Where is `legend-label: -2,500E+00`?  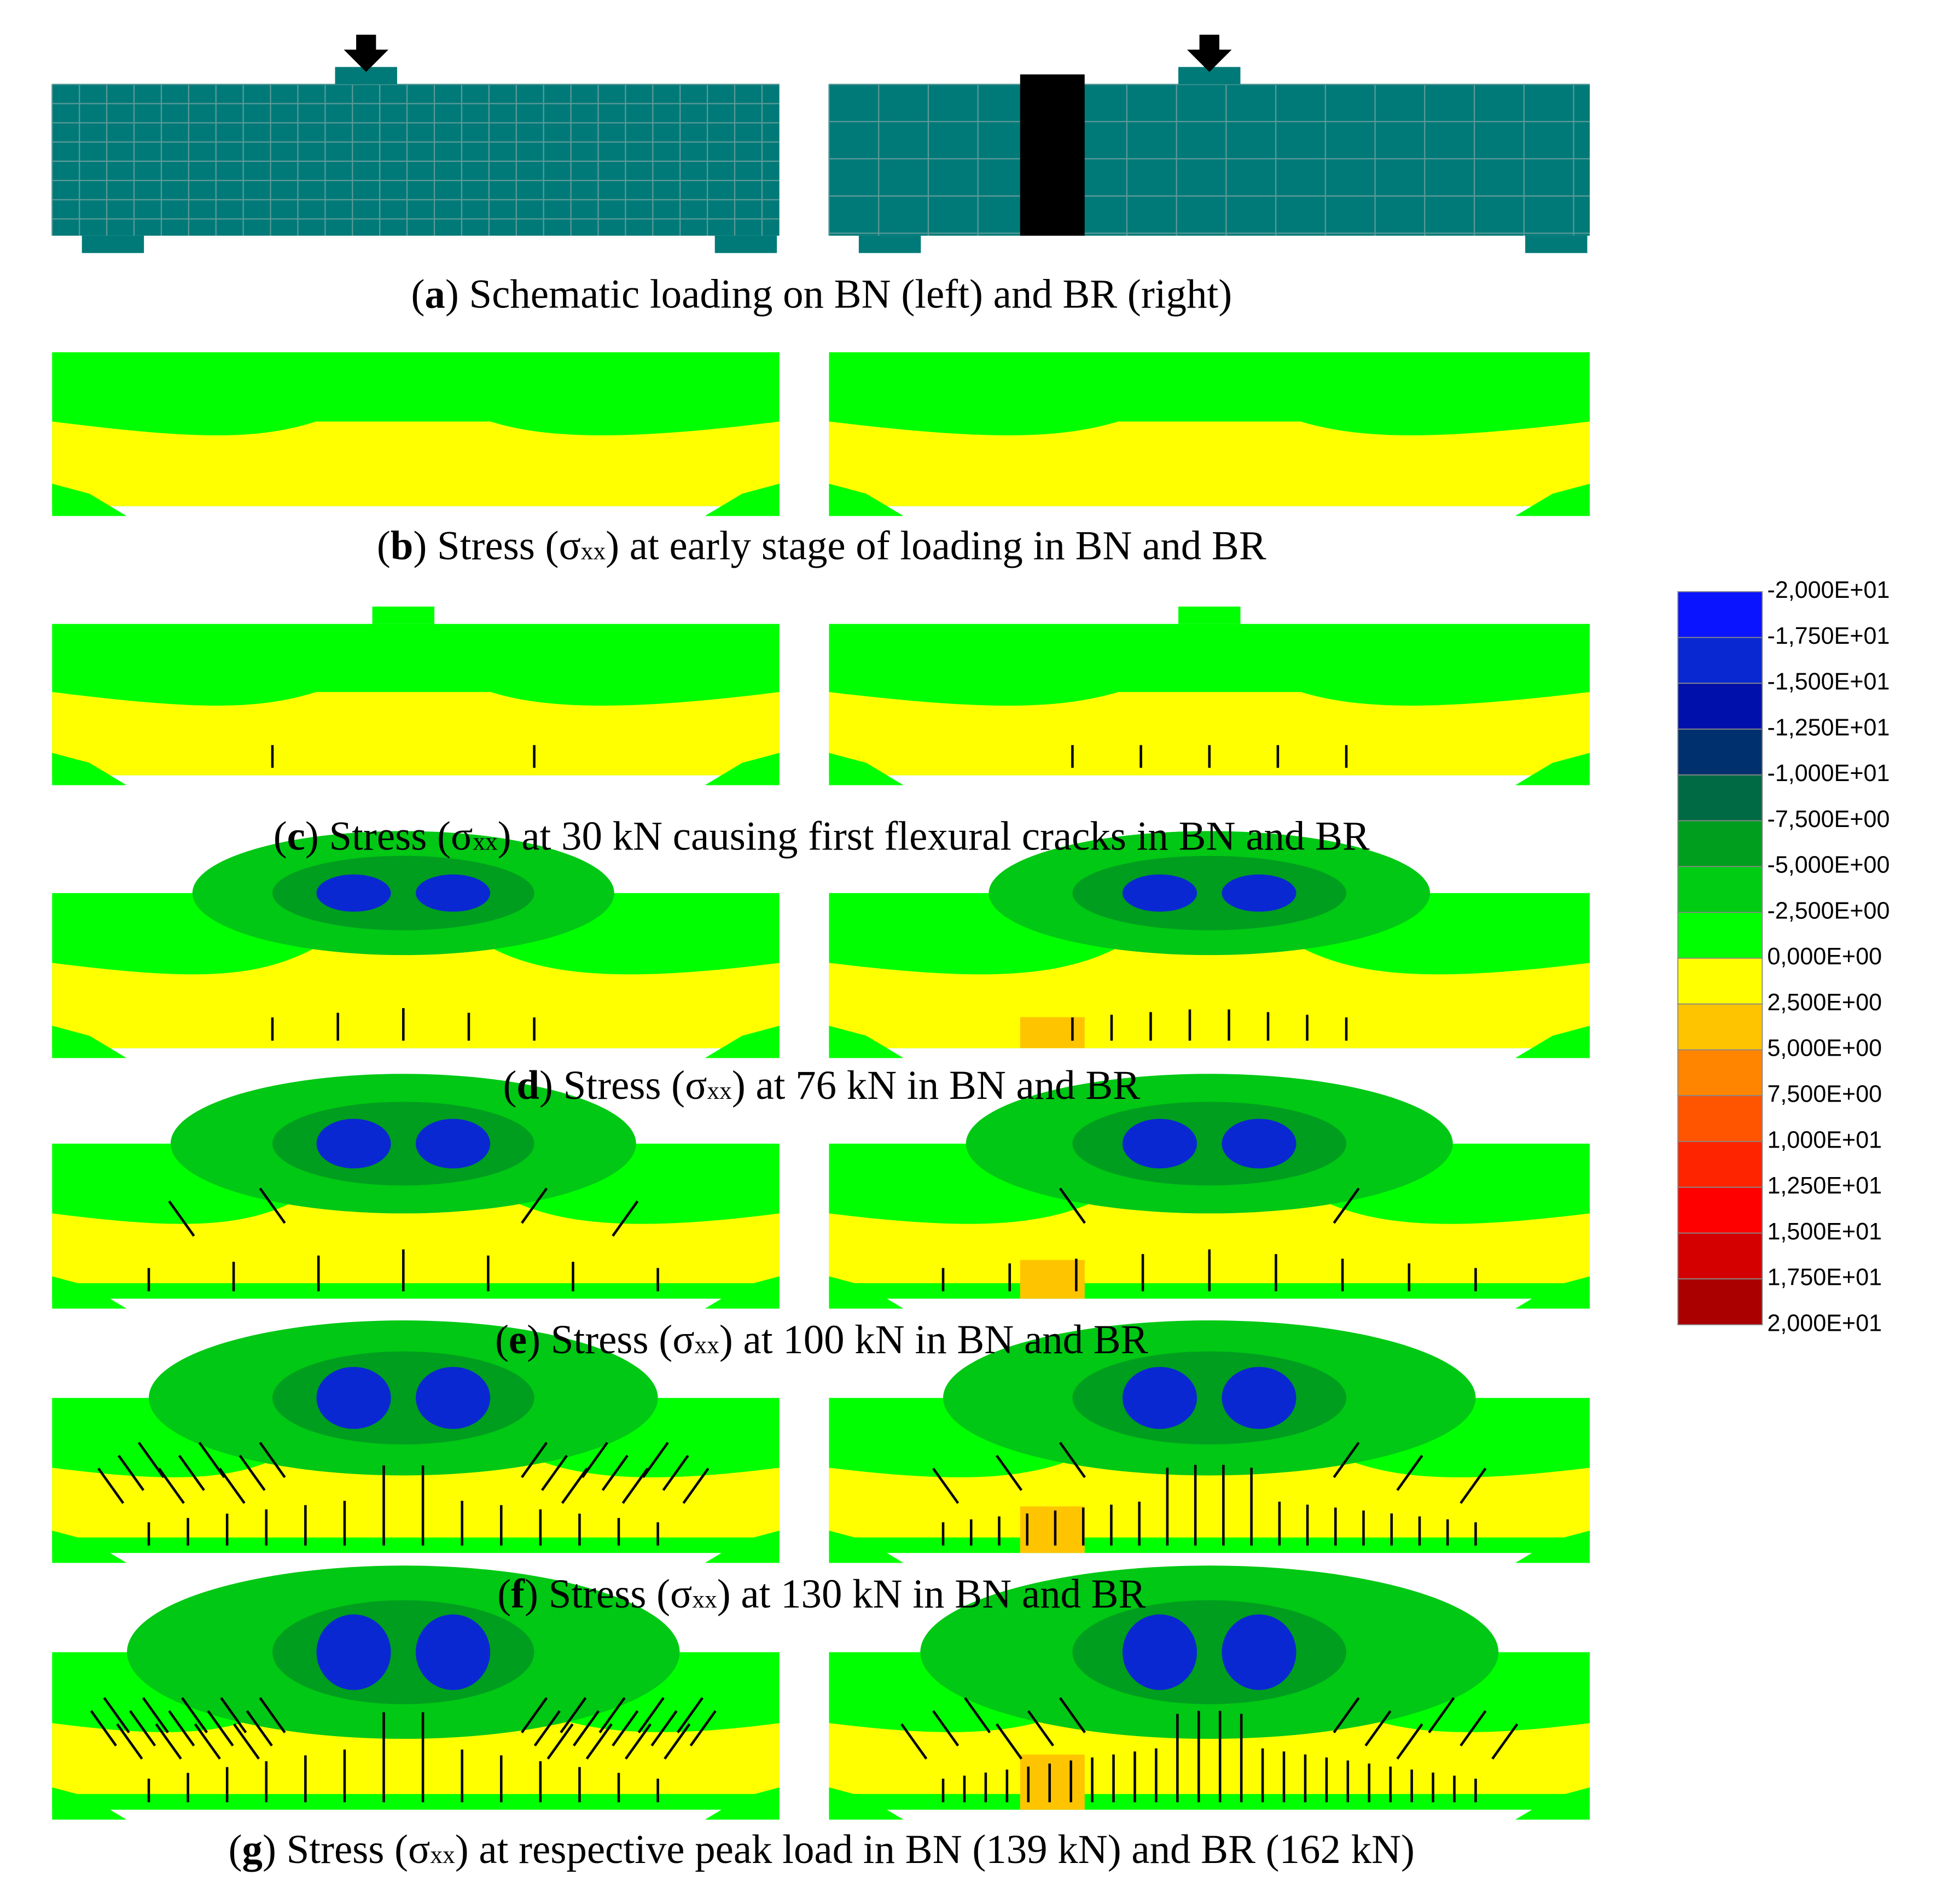 legend-label: -2,500E+00 is located at coordinates (1828, 911).